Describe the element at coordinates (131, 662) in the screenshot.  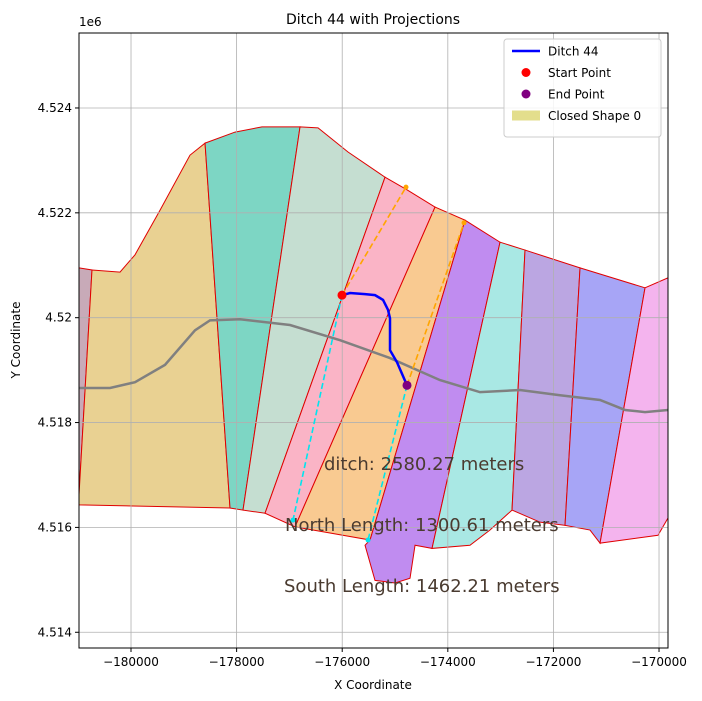
I see `x-tick-label: −180000` at that location.